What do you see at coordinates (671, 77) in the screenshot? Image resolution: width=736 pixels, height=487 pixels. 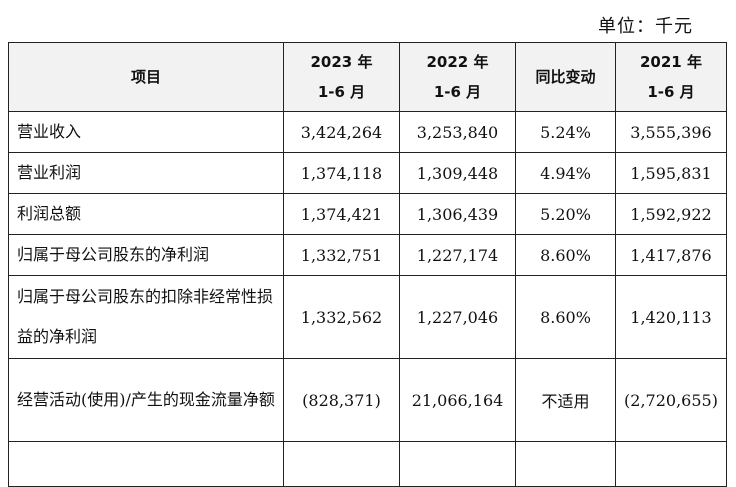 I see `header-2021: 2021 年 1-6 月` at bounding box center [671, 77].